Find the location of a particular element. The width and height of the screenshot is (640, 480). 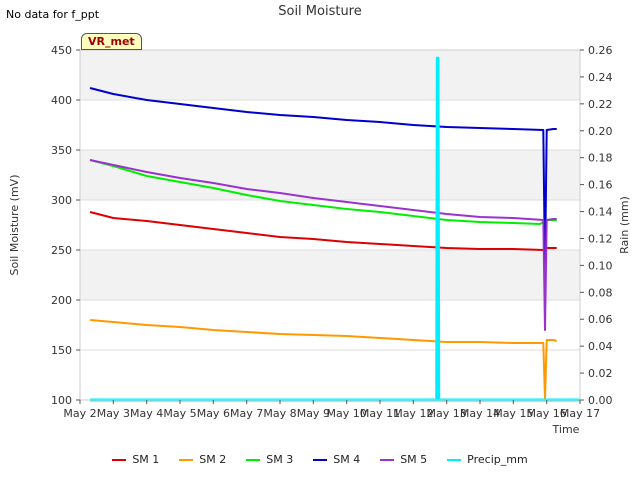

legend-label: SM 2 is located at coordinates (213, 459).